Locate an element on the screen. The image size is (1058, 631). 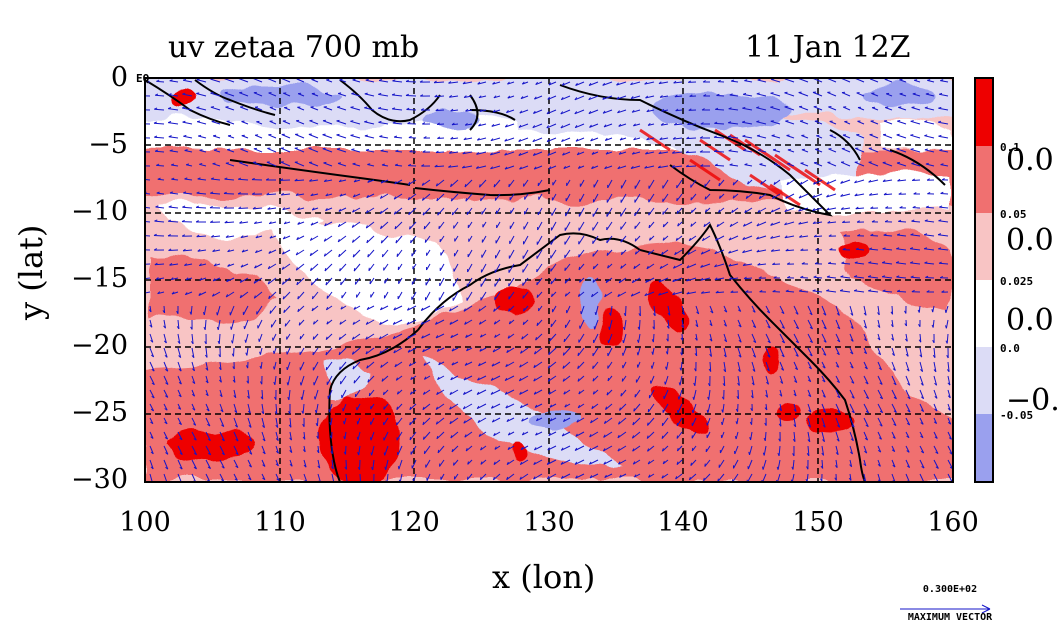
max-vector-label: MAXIMUM VECTOR is located at coordinates (950, 617).